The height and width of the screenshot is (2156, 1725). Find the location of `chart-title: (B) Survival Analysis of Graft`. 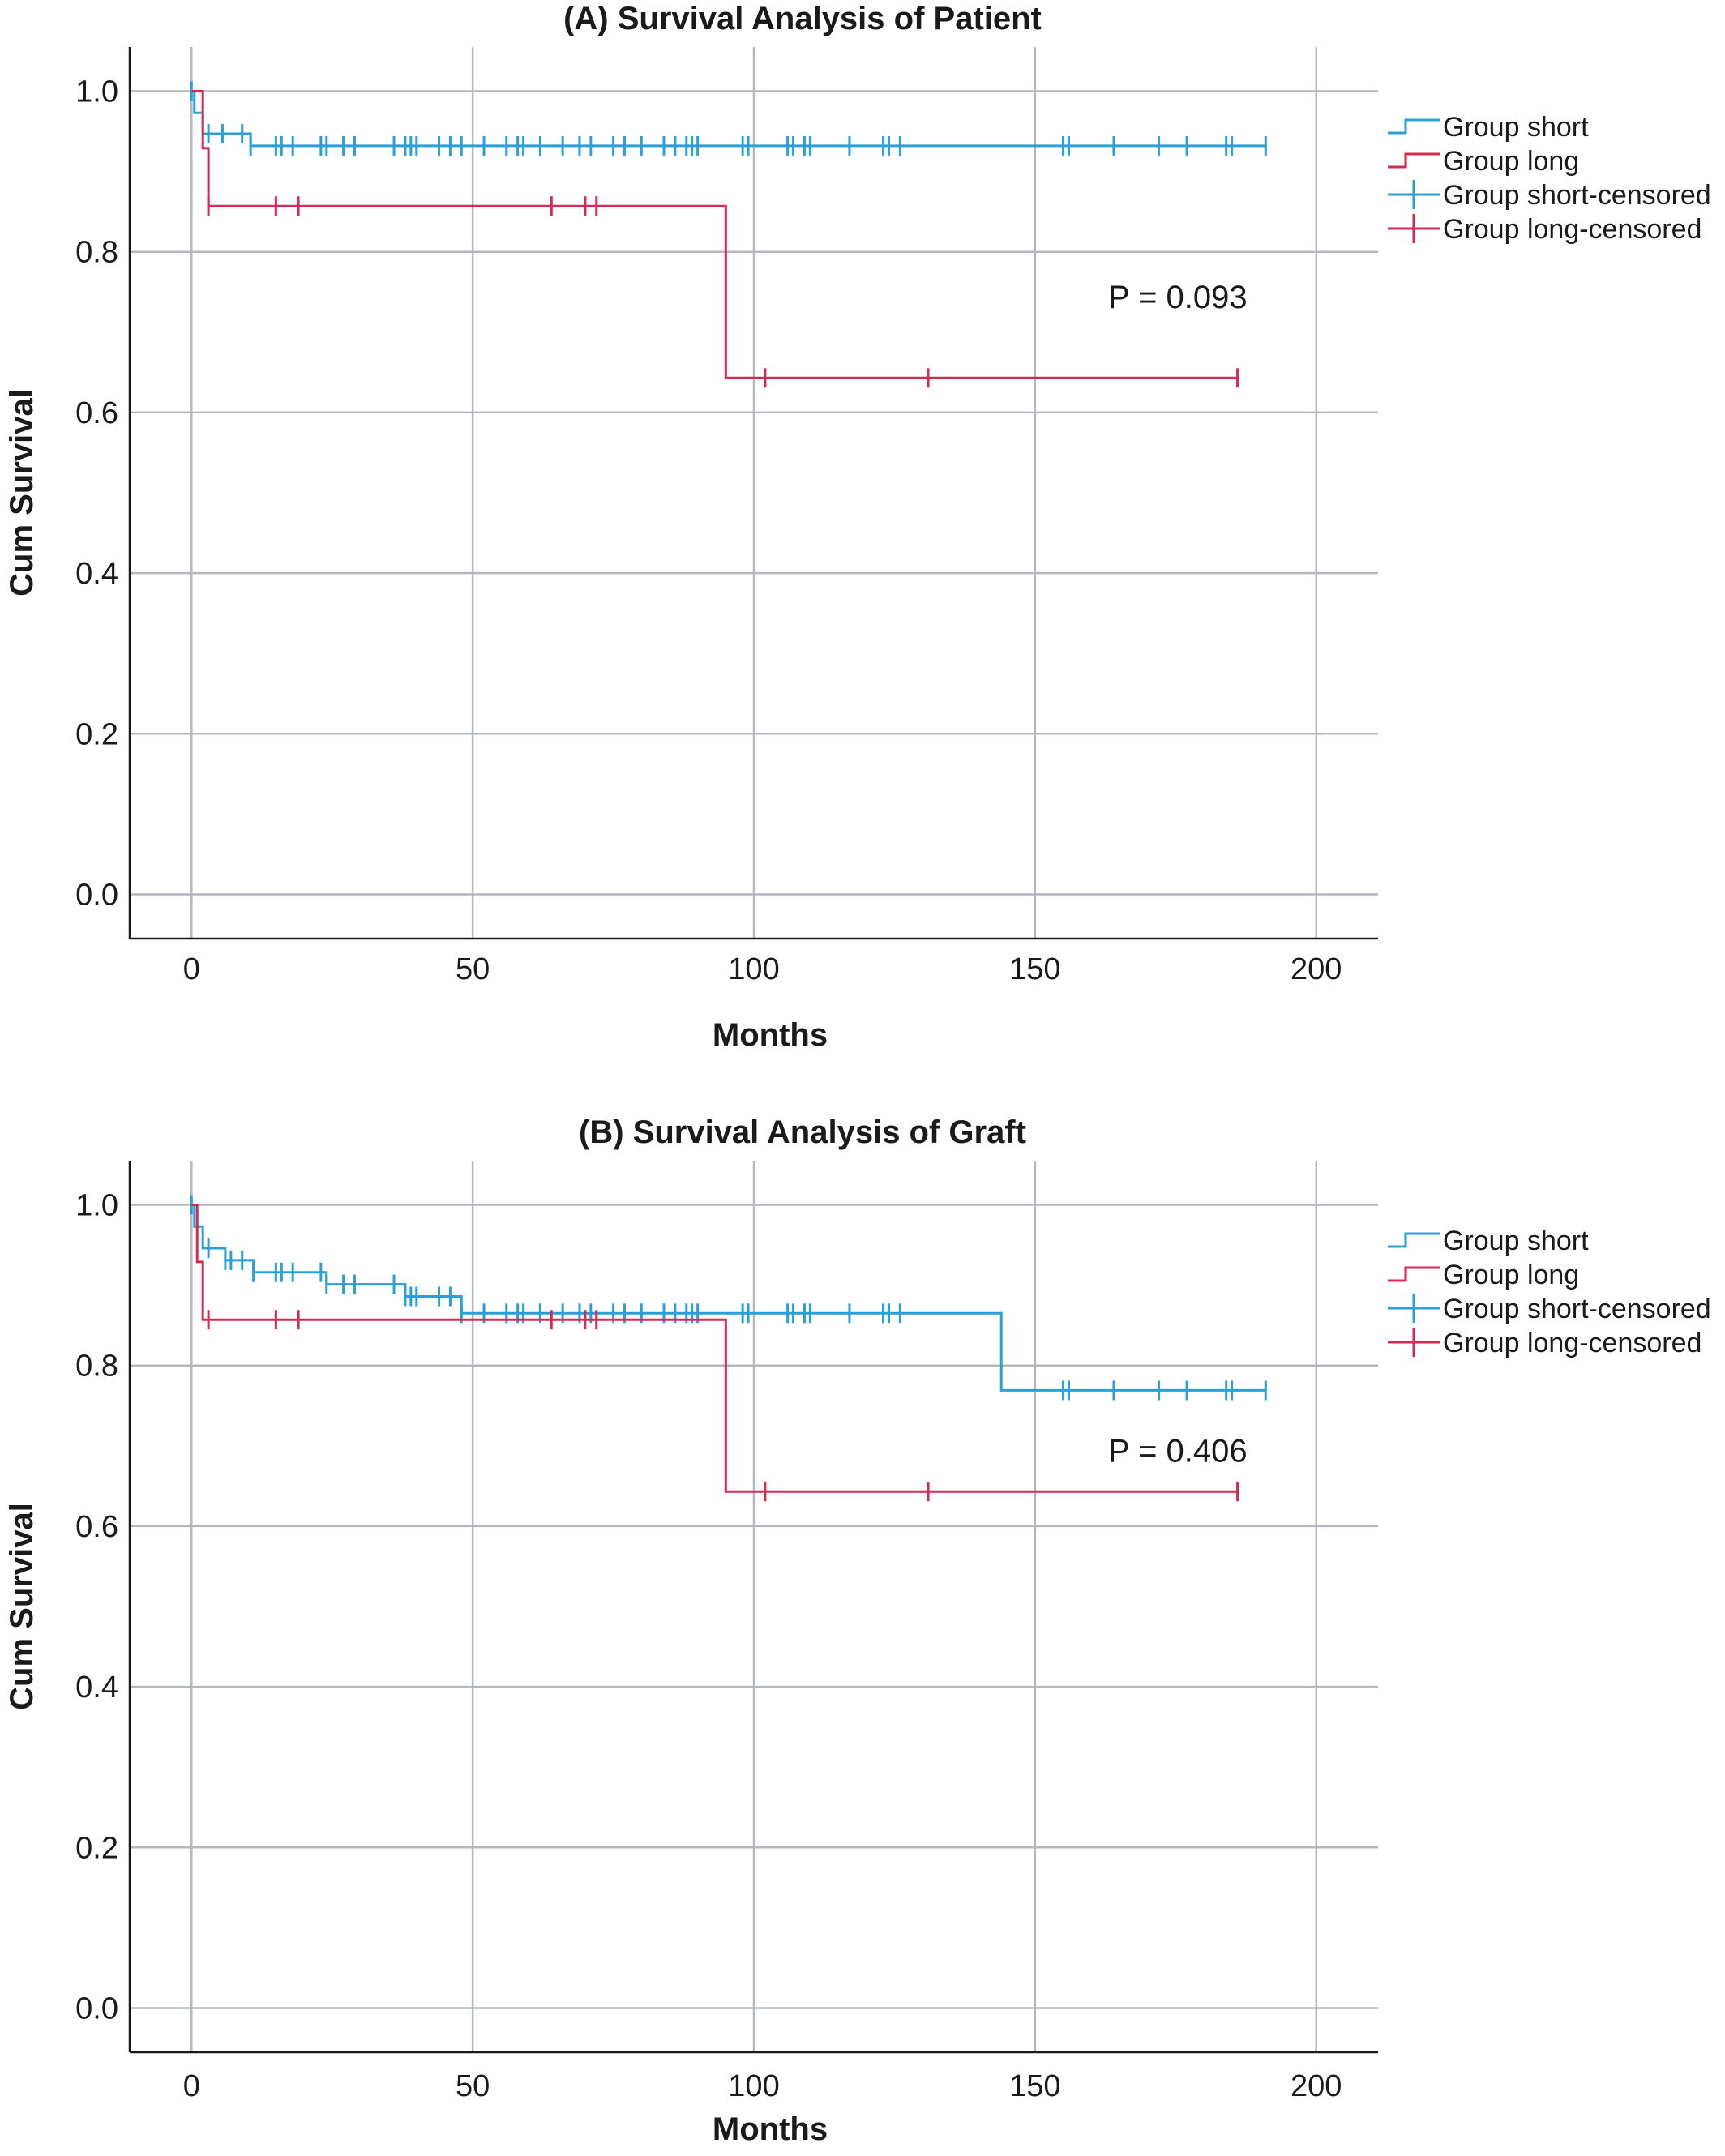

chart-title: (B) Survival Analysis of Graft is located at coordinates (802, 1132).